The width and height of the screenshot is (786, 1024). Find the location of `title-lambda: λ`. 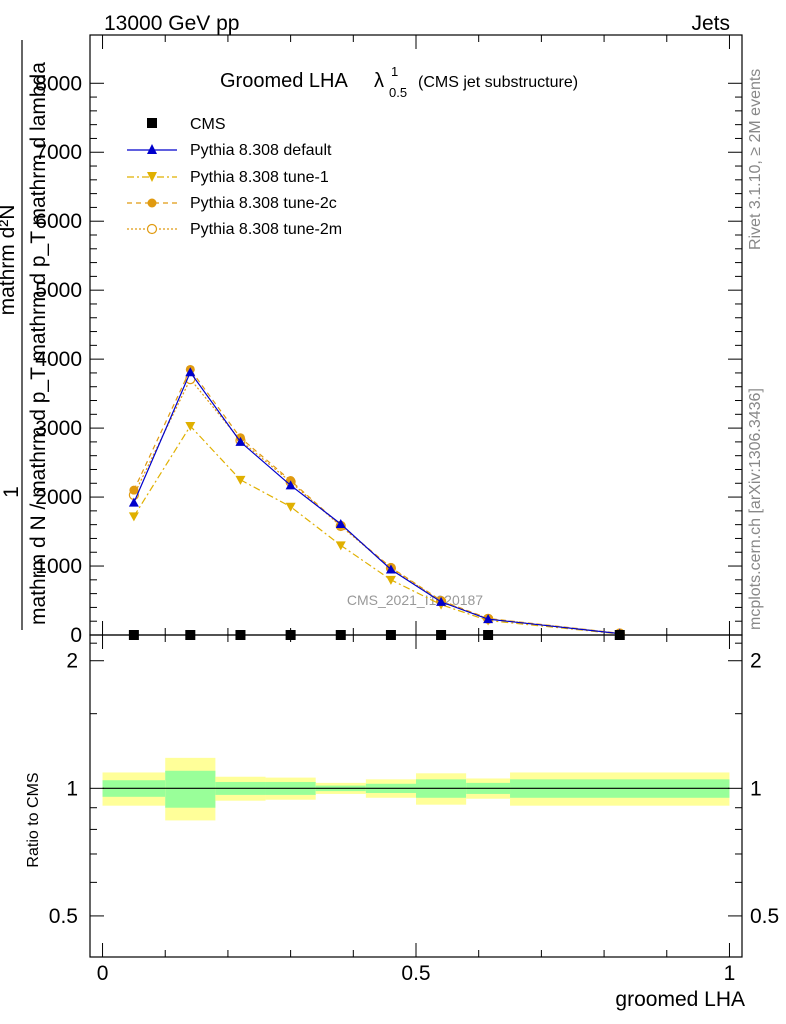

title-lambda: λ is located at coordinates (379, 81).